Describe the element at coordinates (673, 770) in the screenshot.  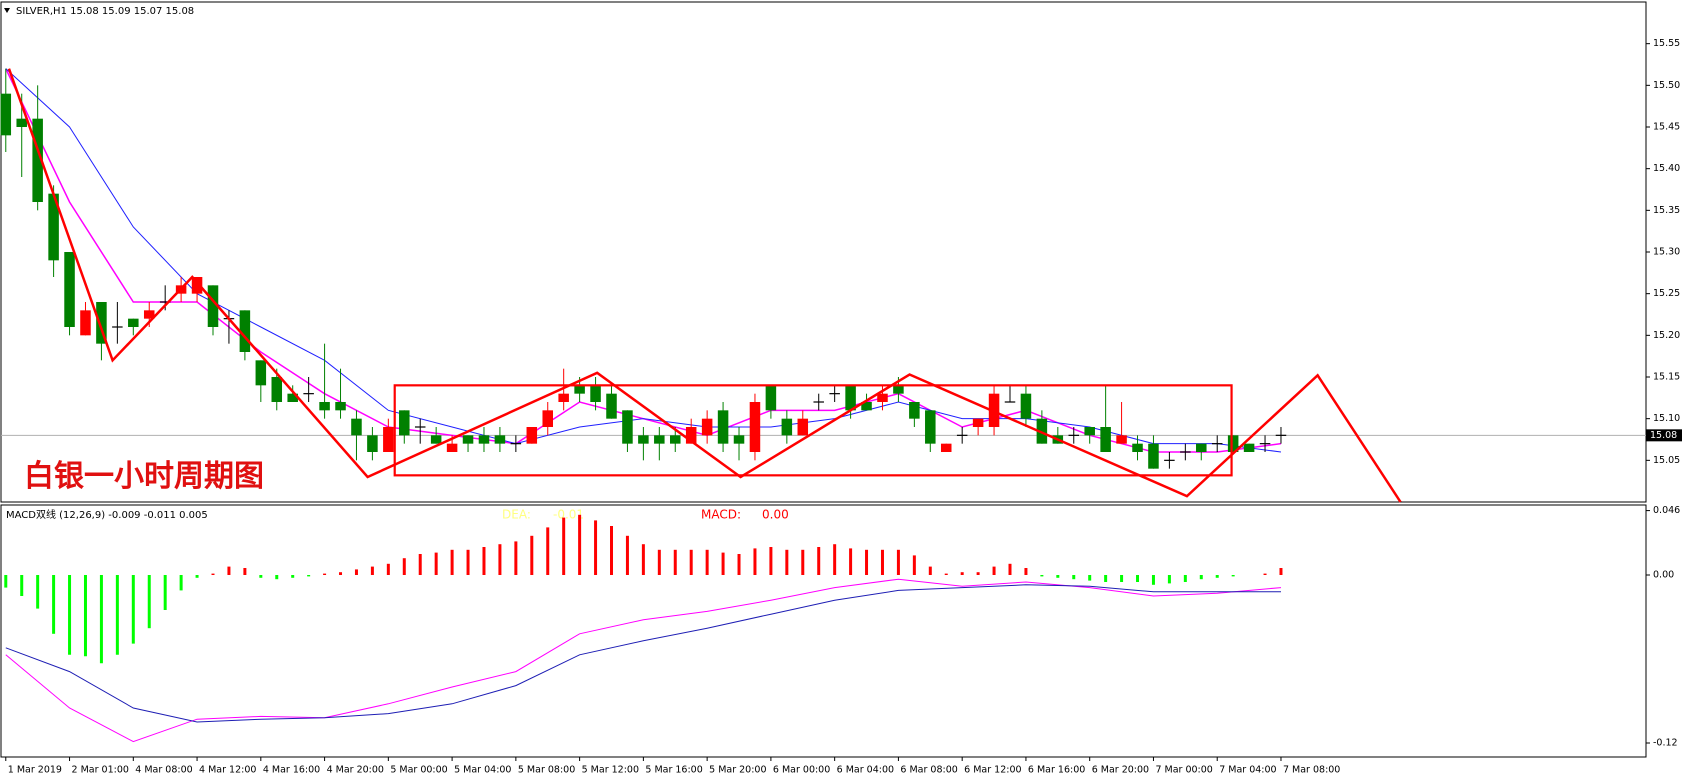
I see `x-tick-label: 5 Mar 16:00` at that location.